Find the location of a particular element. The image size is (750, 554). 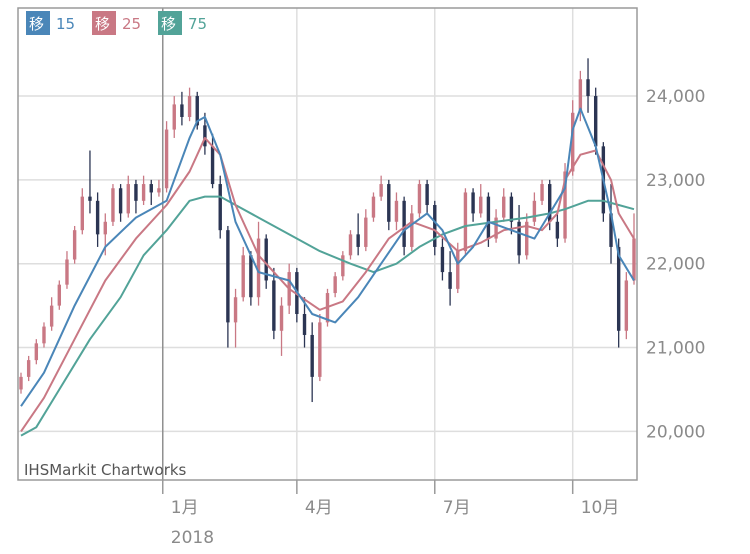

legend-value: 75 is located at coordinates (197, 24).